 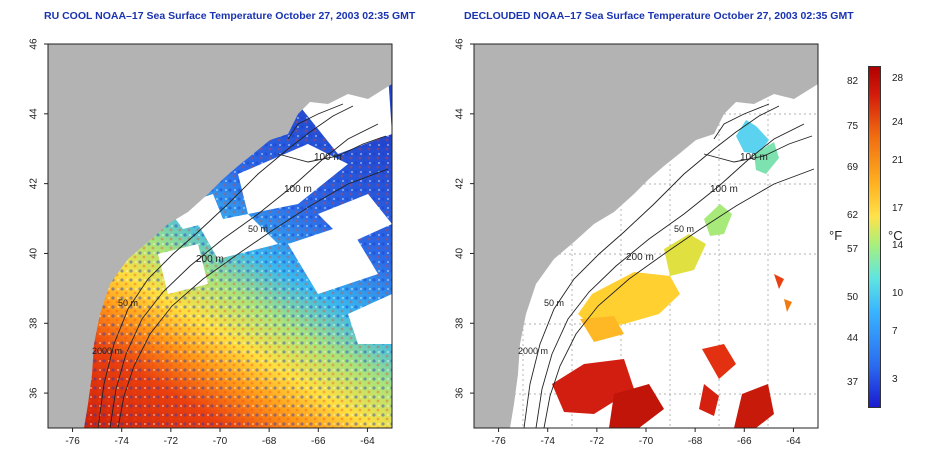 What do you see at coordinates (898, 208) in the screenshot?
I see `celsius-label: 17` at bounding box center [898, 208].